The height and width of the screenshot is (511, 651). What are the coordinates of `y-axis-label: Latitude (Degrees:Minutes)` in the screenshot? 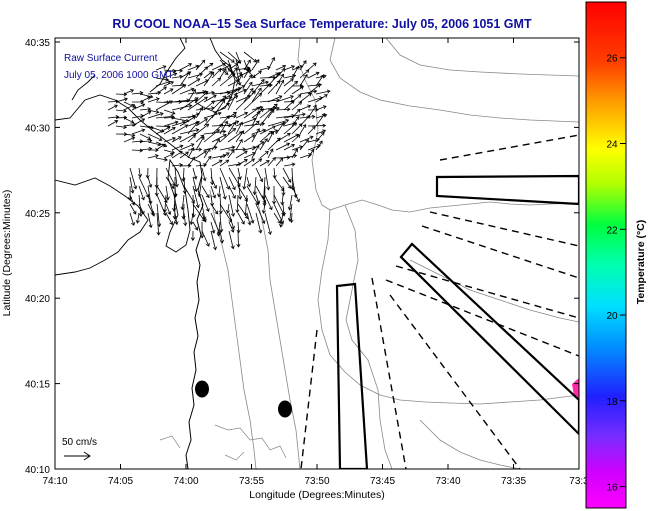 It's located at (7, 253).